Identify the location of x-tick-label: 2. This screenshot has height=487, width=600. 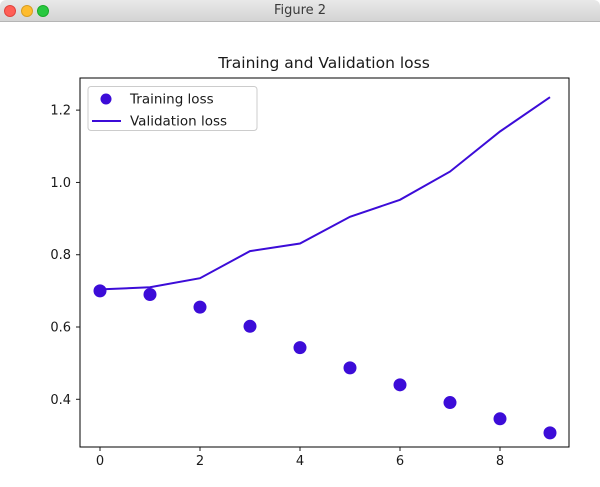
(200, 461).